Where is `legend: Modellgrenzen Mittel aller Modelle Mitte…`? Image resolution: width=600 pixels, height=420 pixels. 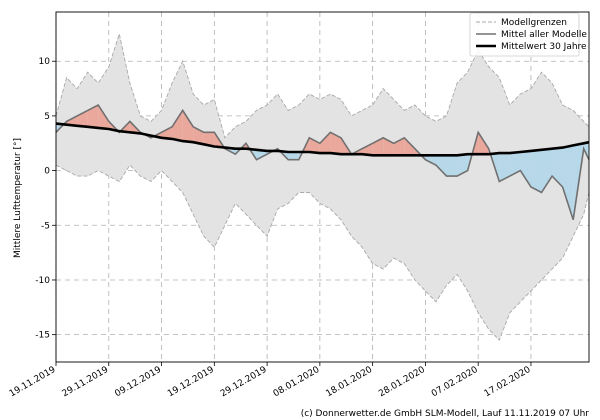 legend: Modellgrenzen Mittel aller Modelle Mitte… is located at coordinates (528, 34).